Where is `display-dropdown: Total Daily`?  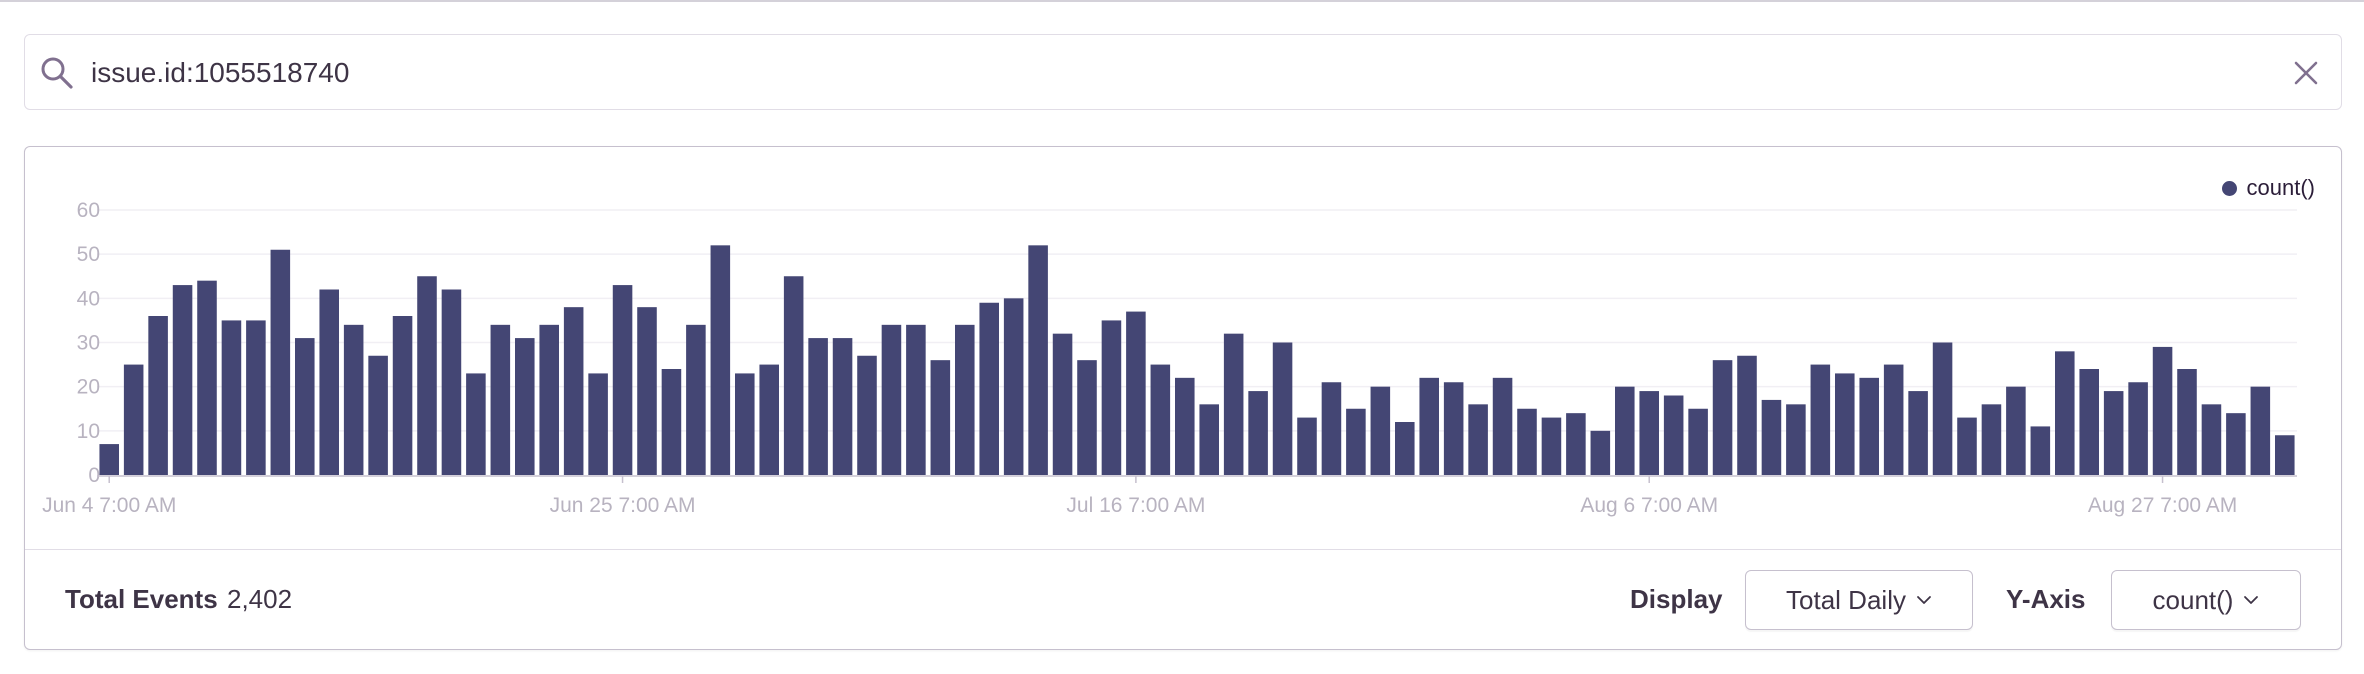
display-dropdown: Total Daily is located at coordinates (1859, 600).